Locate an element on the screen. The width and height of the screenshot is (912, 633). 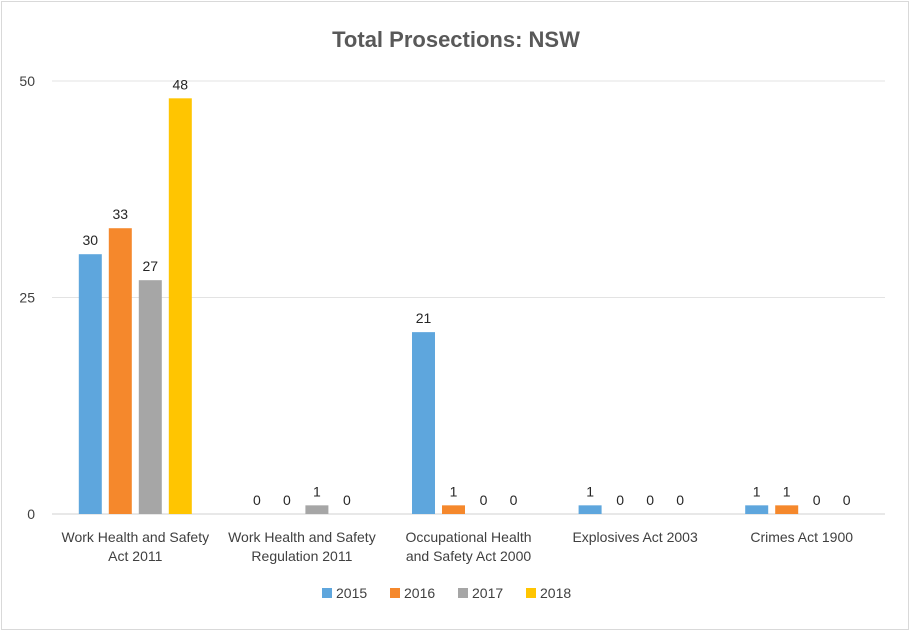
legend-item-2017: 2017 is located at coordinates (480, 593).